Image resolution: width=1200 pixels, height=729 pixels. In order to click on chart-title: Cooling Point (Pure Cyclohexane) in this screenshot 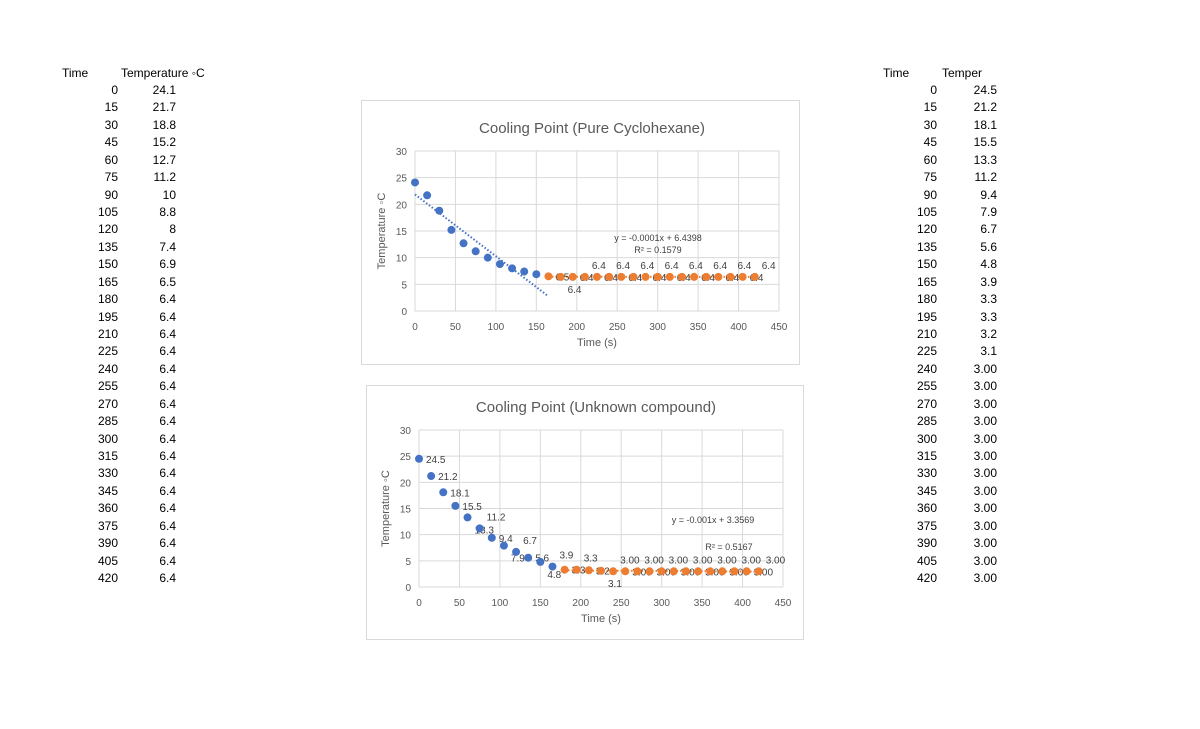, I will do `click(592, 128)`.